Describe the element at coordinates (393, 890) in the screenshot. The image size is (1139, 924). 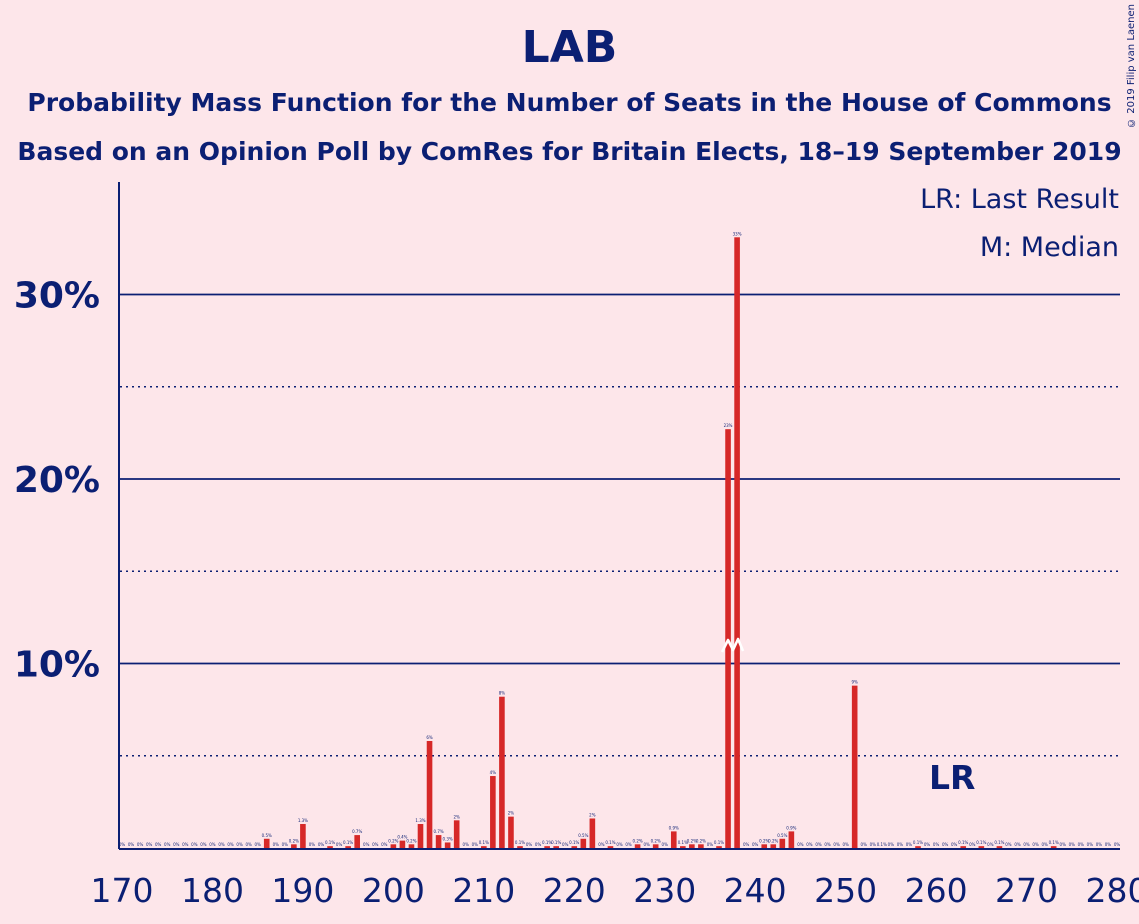
I see `x-tick-label: 200` at that location.